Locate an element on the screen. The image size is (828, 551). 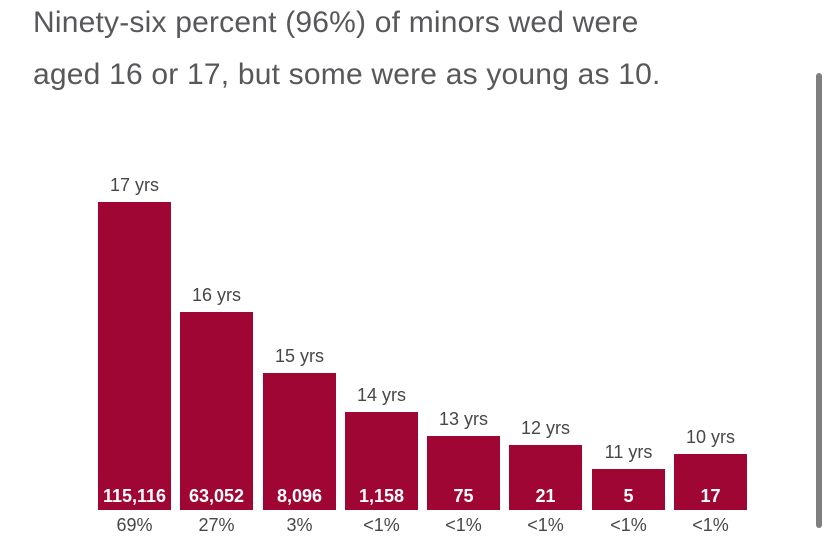
bar-12-yrs is located at coordinates (545, 477).